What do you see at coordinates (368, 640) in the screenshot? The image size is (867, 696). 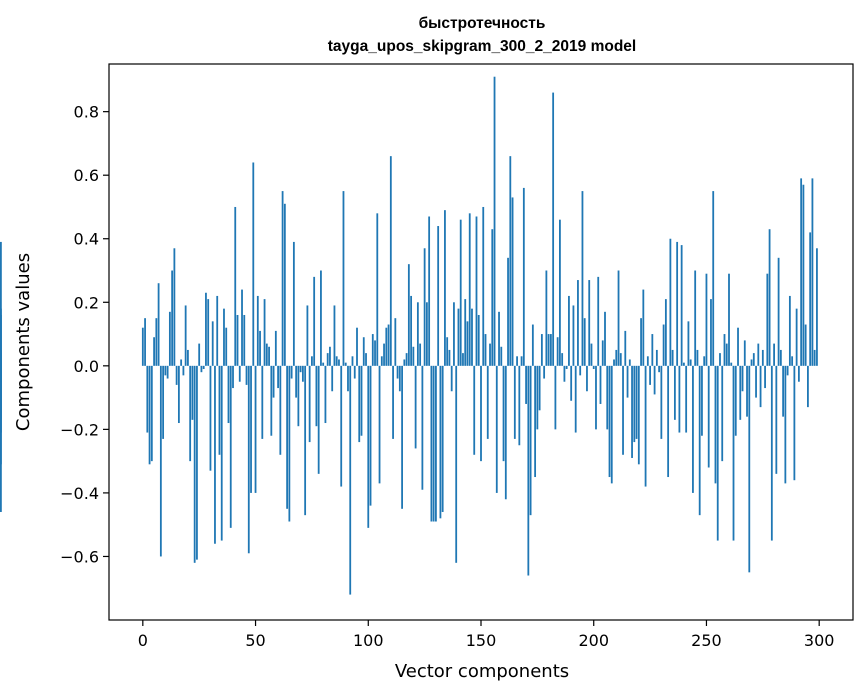 I see `x-tick-label: 100` at bounding box center [368, 640].